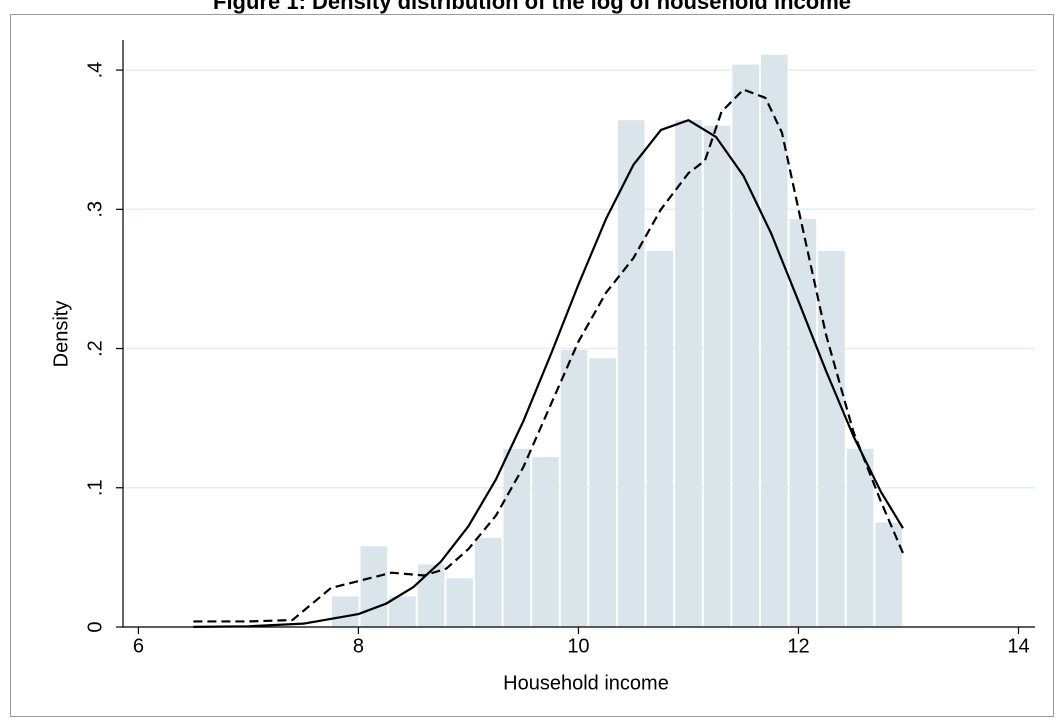 The width and height of the screenshot is (1064, 725). What do you see at coordinates (95, 209) in the screenshot?
I see `y-tick-label: .3` at bounding box center [95, 209].